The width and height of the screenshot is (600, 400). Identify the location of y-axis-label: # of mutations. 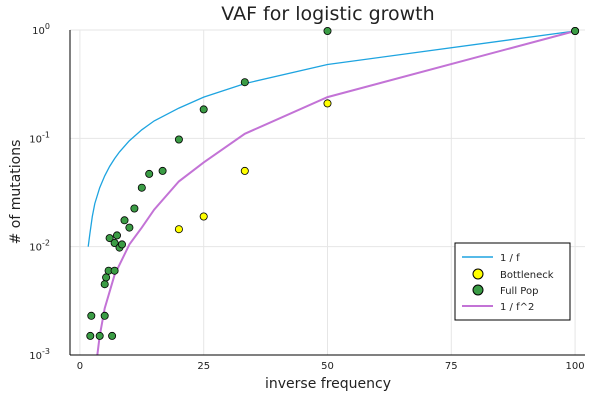
(16, 192).